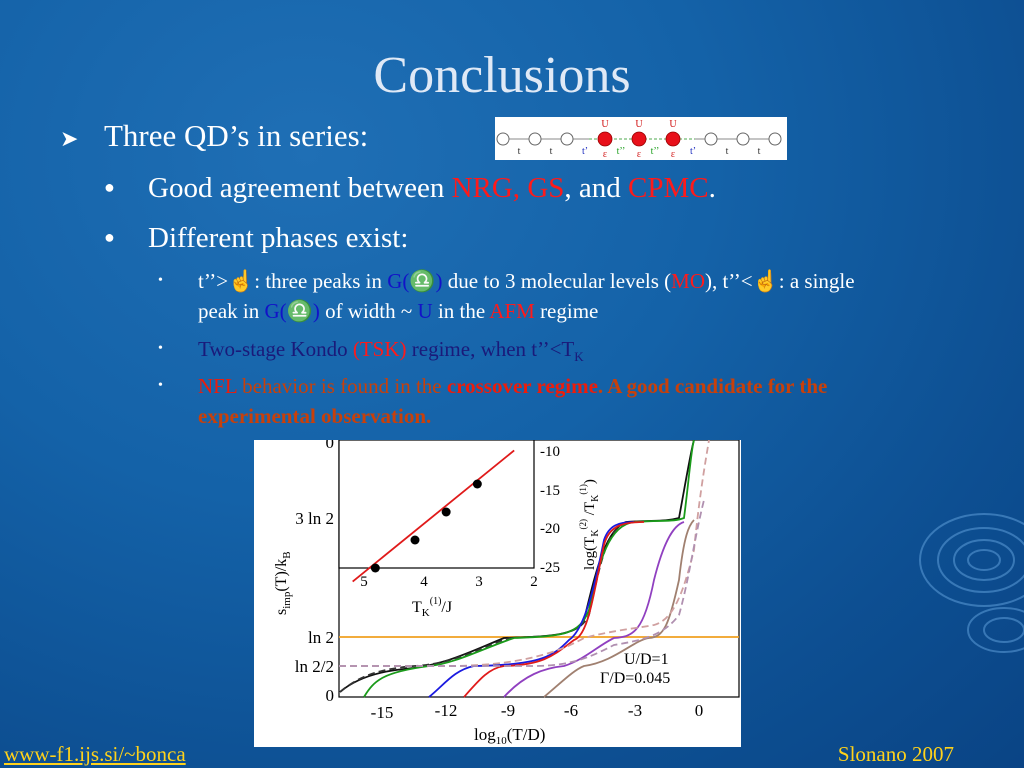  I want to click on inset-marks, so click(433, 516).